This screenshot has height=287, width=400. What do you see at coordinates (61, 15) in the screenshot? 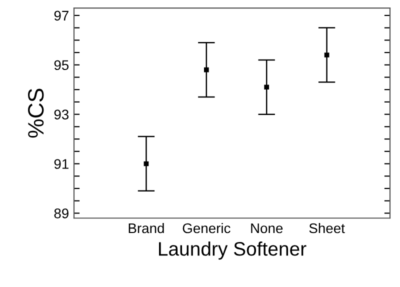
I see `y-tick-label: 97` at bounding box center [61, 15].